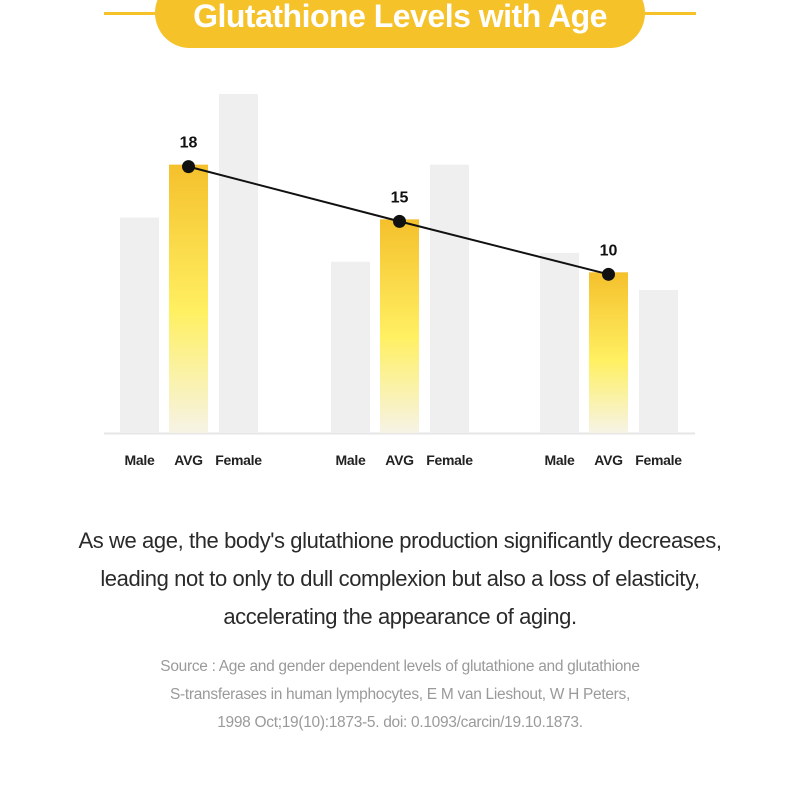 The image size is (800, 800). I want to click on data-label-1: 18, so click(189, 143).